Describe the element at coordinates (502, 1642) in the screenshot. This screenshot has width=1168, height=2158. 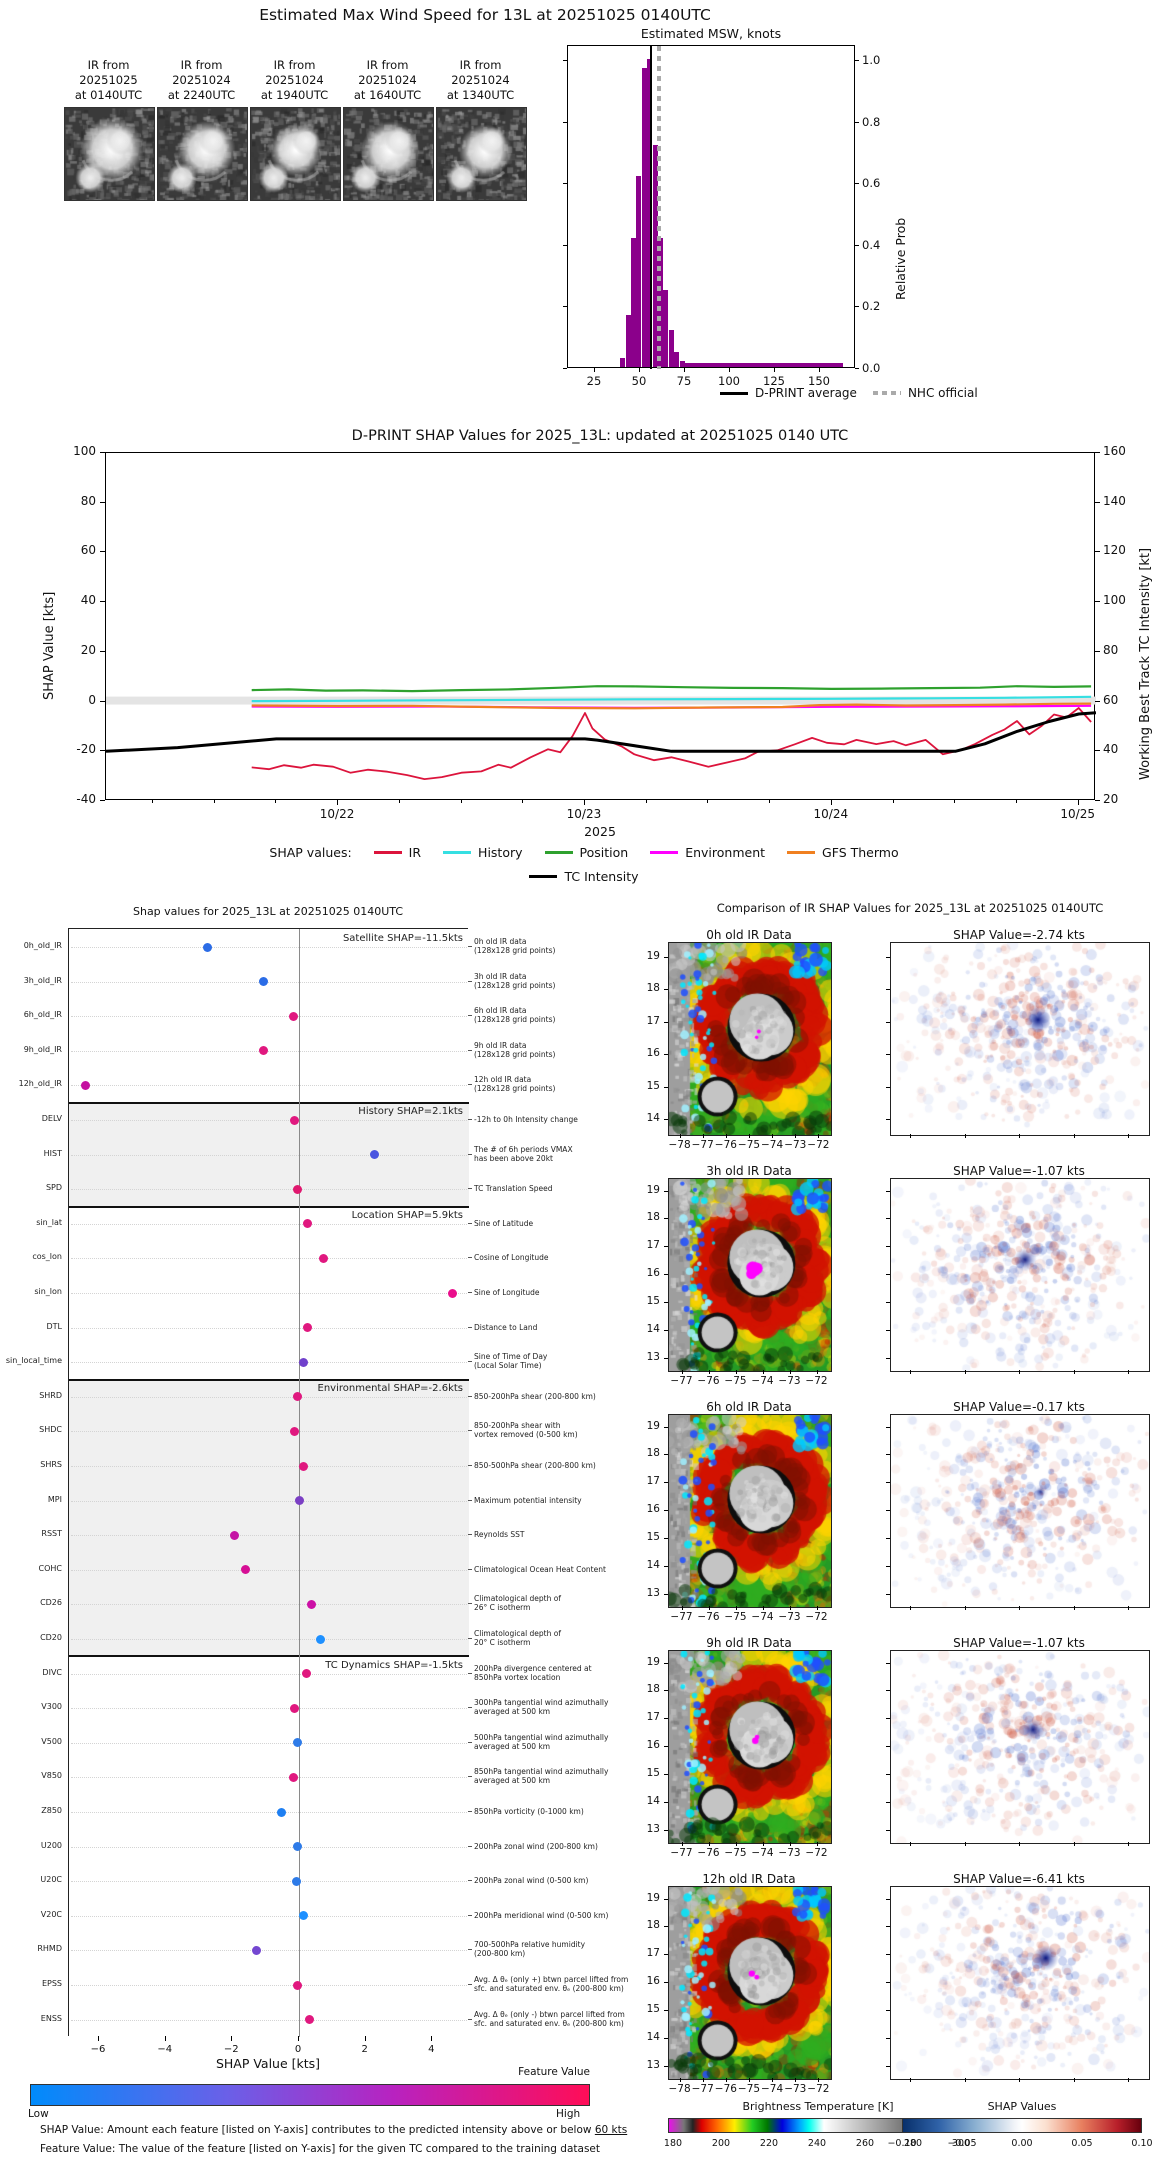
I see `feature-description-line: 20° C isotherm` at that location.